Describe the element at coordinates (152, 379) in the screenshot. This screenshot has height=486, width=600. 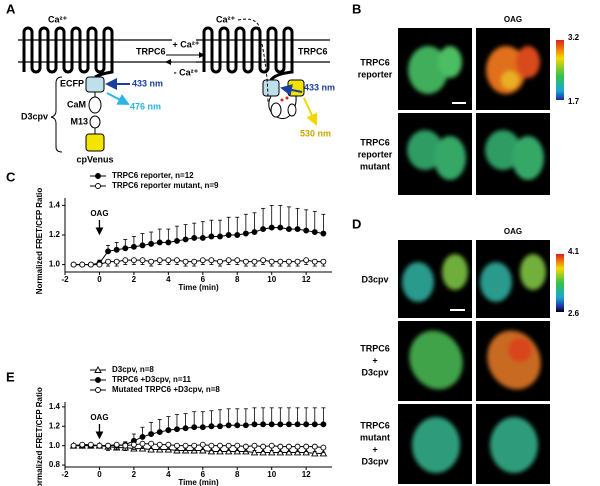
I see `legend-label: TRPC6 +D3cpv, n=11` at that location.